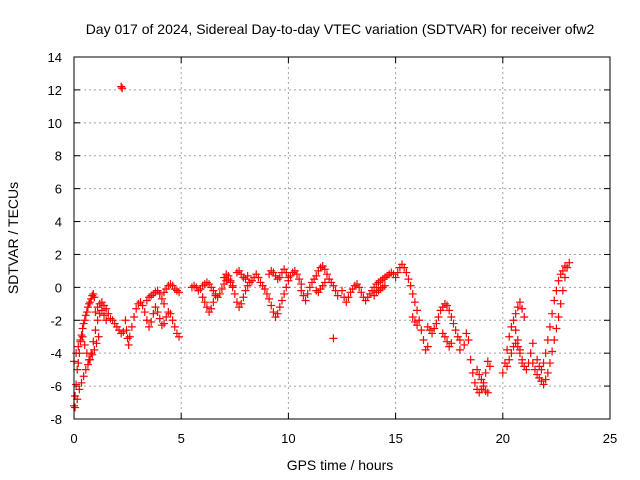  I want to click on y-tick-label: 0, so click(58, 287).